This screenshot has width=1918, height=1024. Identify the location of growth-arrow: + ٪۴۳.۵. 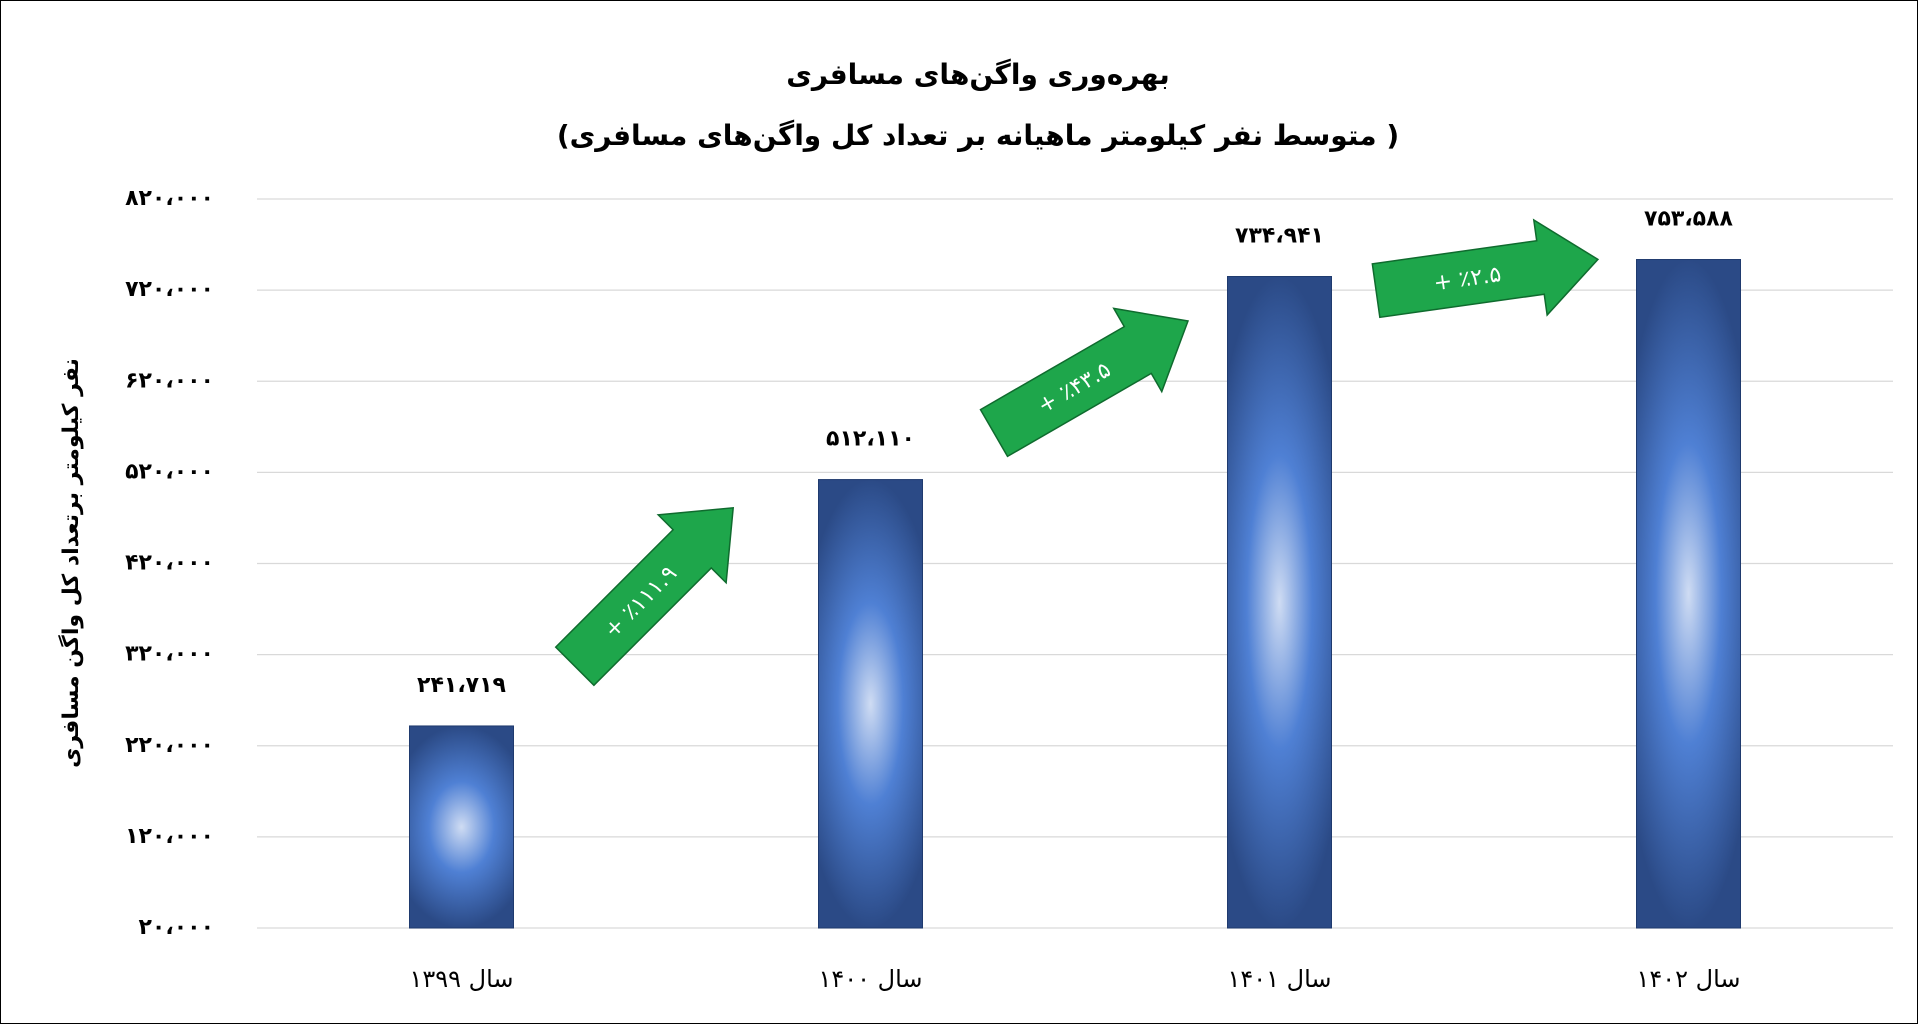
(1084, 382).